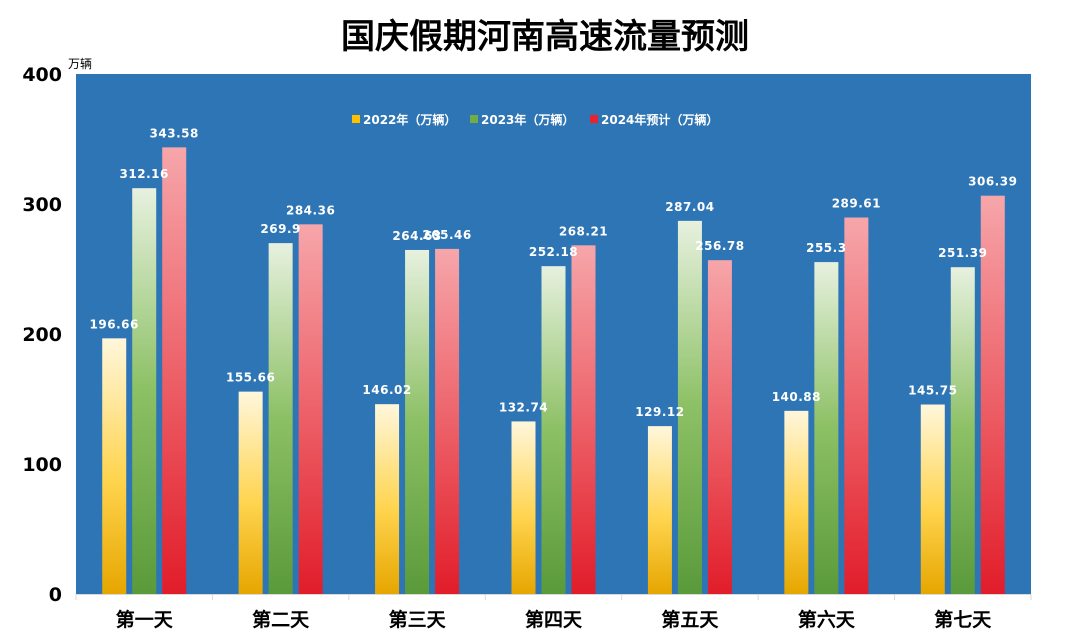  Describe the element at coordinates (856, 405) in the screenshot. I see `bar-series2-cat5` at that location.